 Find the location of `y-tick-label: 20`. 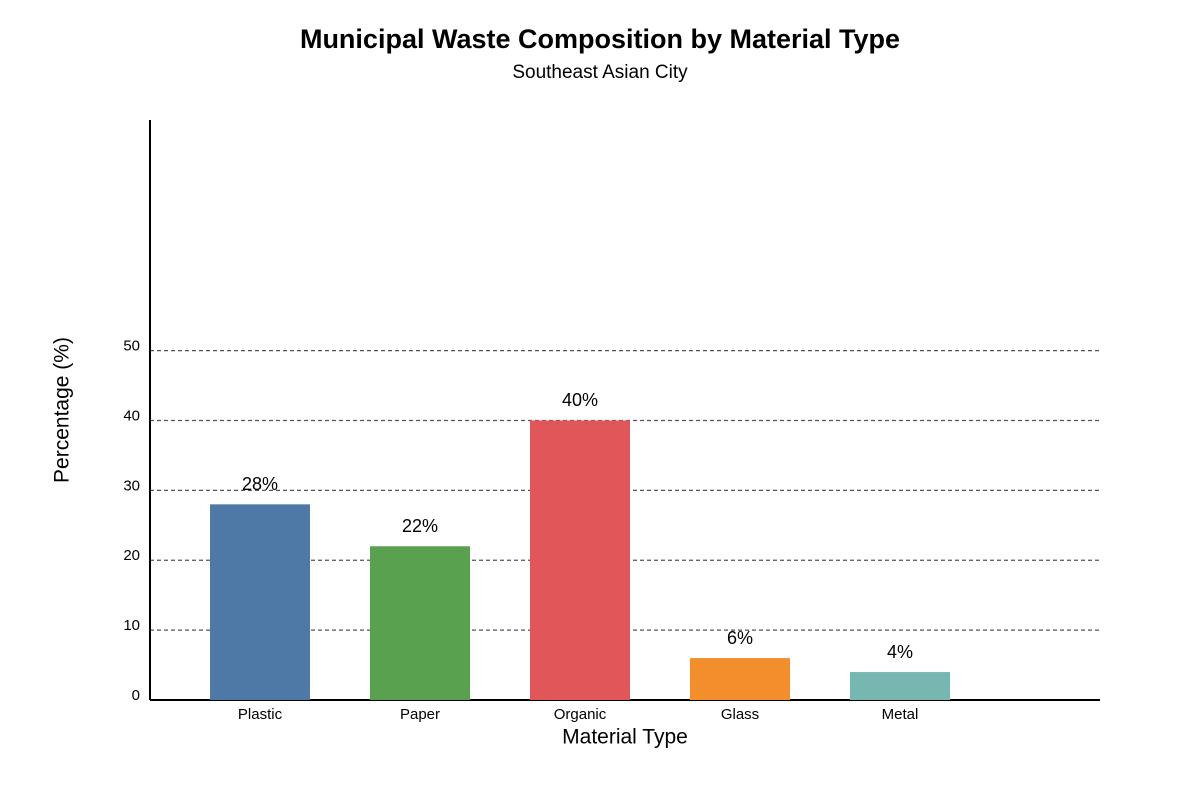

y-tick-label: 20 is located at coordinates (131, 555).